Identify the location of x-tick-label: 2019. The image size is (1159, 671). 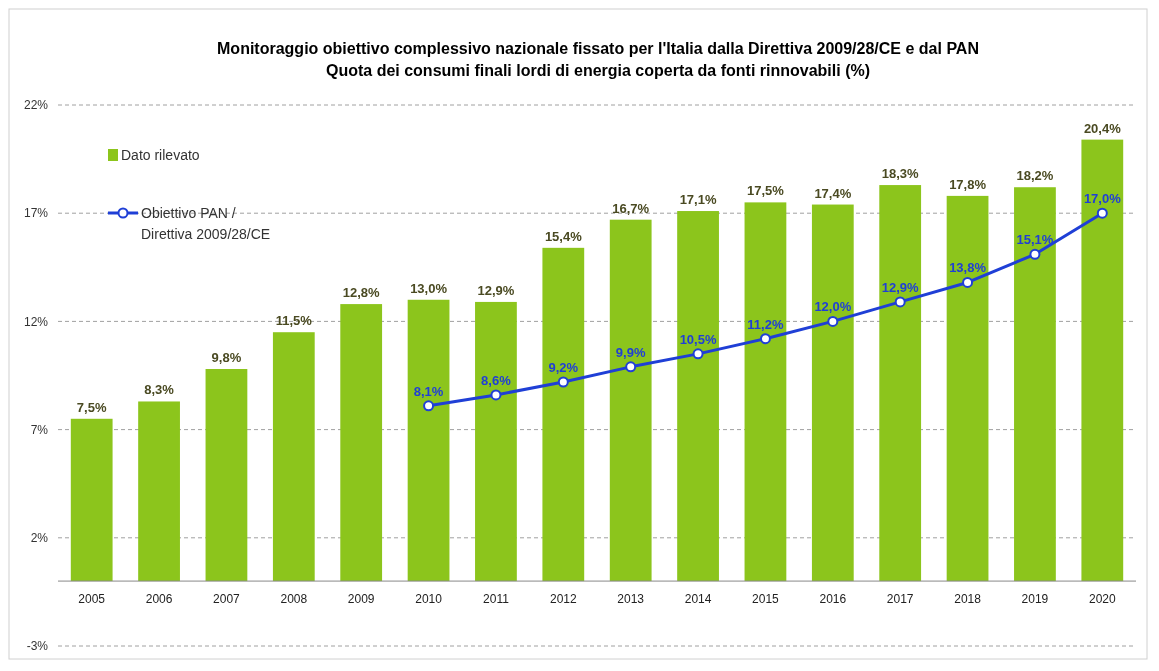
(1035, 599).